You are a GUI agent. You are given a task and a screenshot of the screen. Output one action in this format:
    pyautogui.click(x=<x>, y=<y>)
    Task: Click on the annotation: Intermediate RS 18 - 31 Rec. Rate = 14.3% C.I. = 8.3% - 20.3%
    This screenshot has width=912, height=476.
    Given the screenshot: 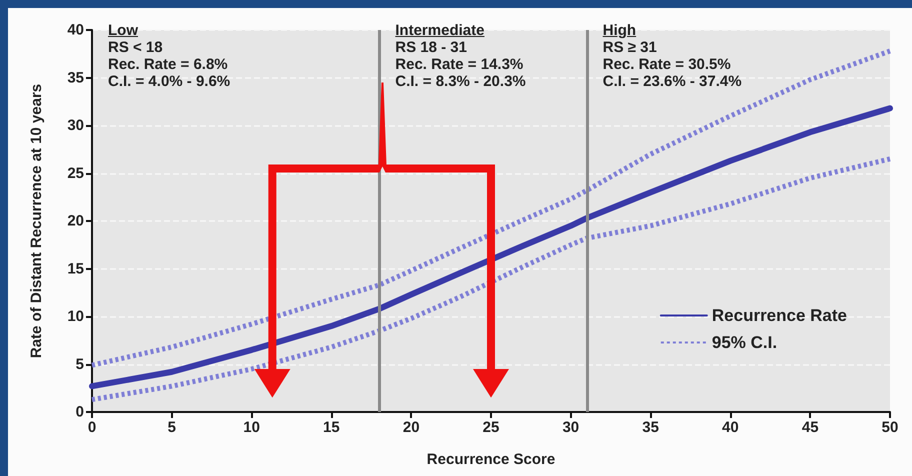 What is the action you would take?
    pyautogui.click(x=460, y=56)
    